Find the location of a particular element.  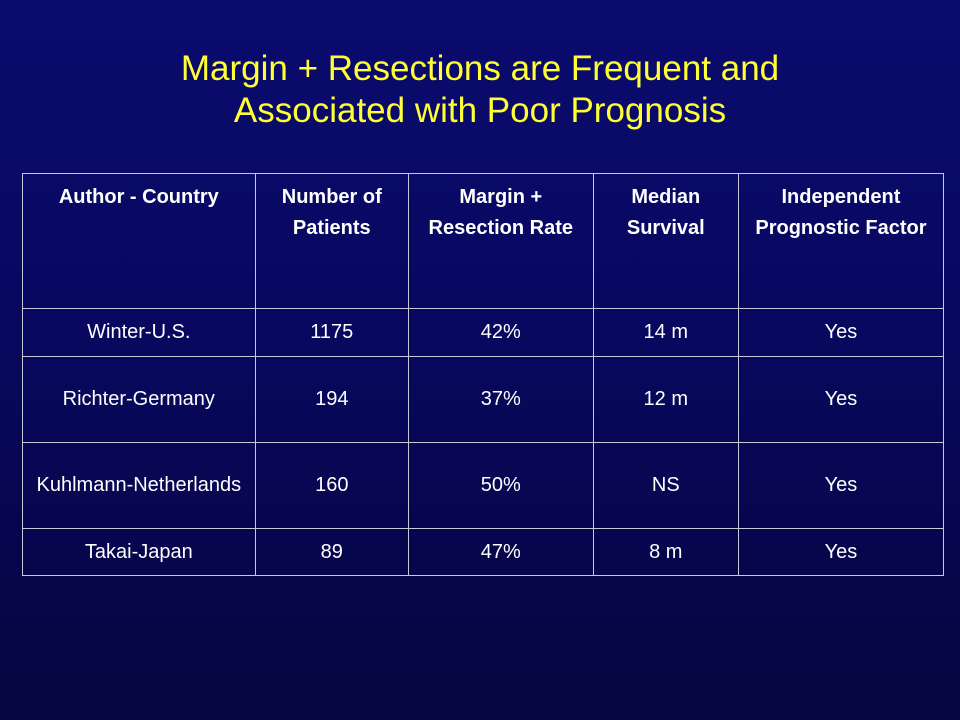

slide-title-line-1: Margin + Resections are Frequent and is located at coordinates (480, 68).